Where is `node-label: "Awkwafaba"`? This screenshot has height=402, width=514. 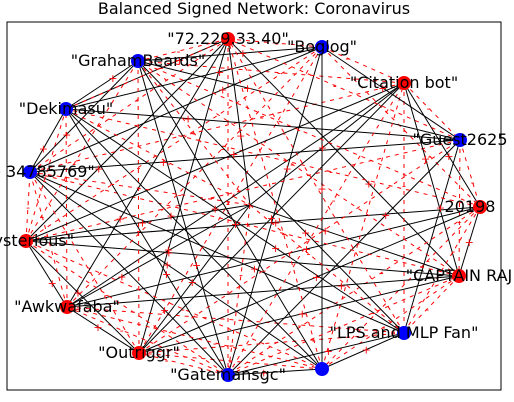
node-label: "Awkwafaba" is located at coordinates (67, 306).